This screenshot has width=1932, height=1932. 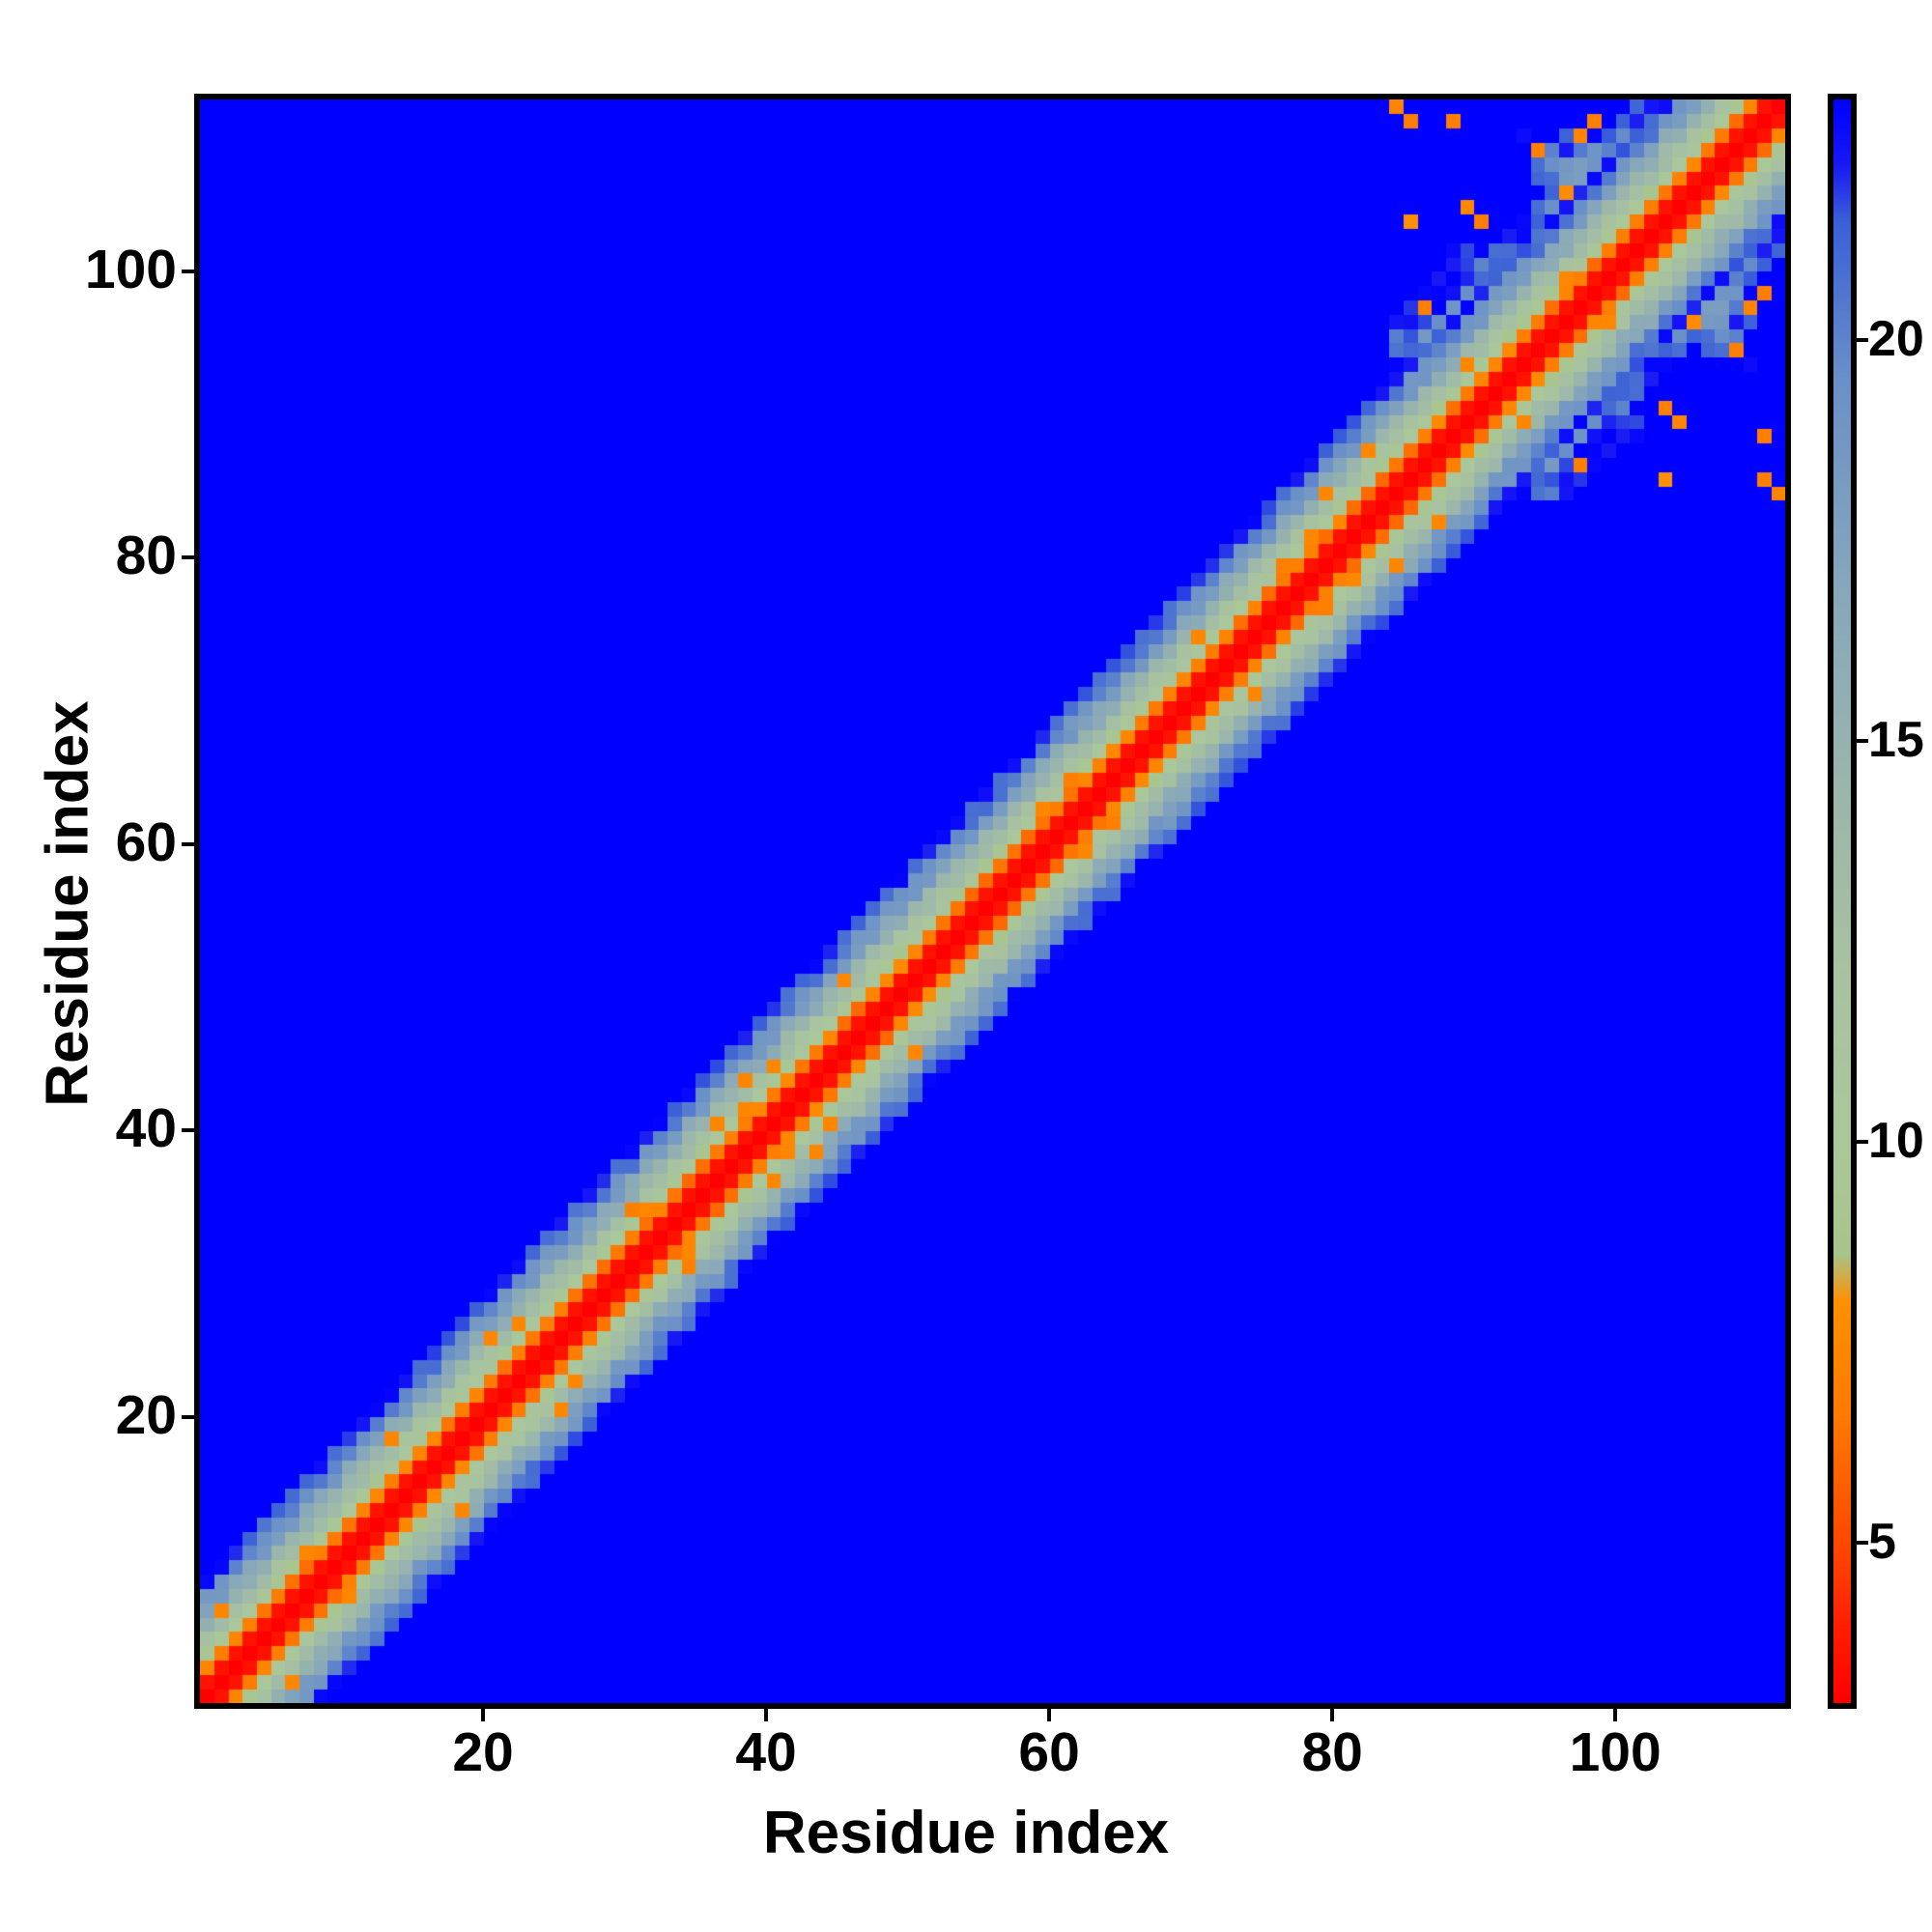 I want to click on colorbar-tick-label: 5, so click(x=1882, y=1542).